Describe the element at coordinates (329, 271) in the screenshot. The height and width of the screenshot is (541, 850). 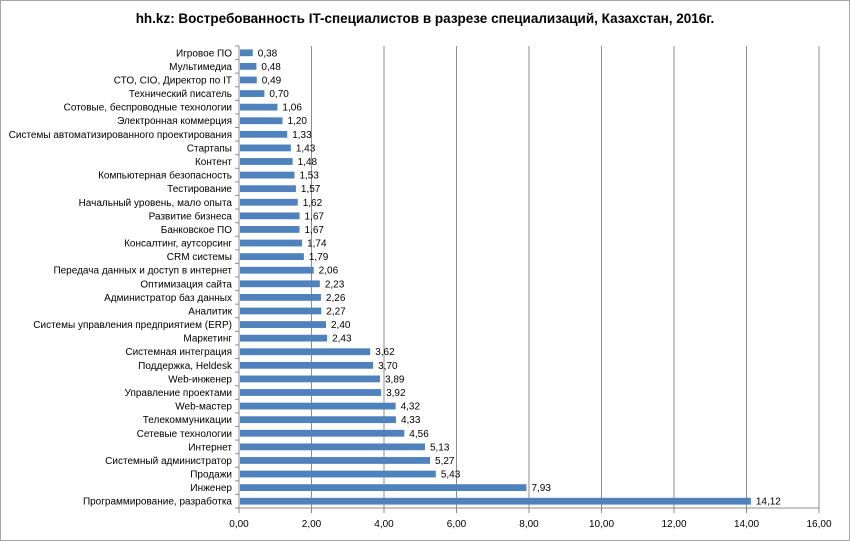
I see `data-label: 2,06` at that location.